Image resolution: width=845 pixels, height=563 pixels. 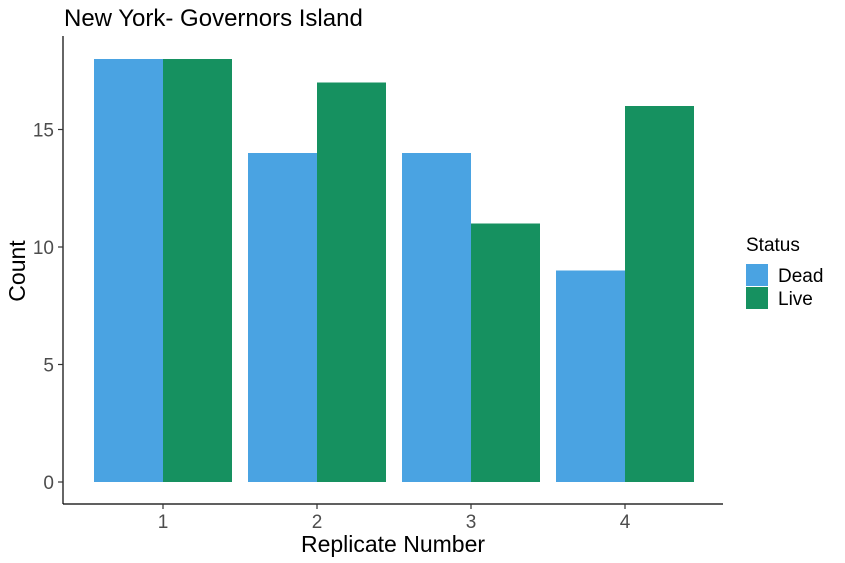 What do you see at coordinates (757, 275) in the screenshot?
I see `legend-swatch-dead` at bounding box center [757, 275].